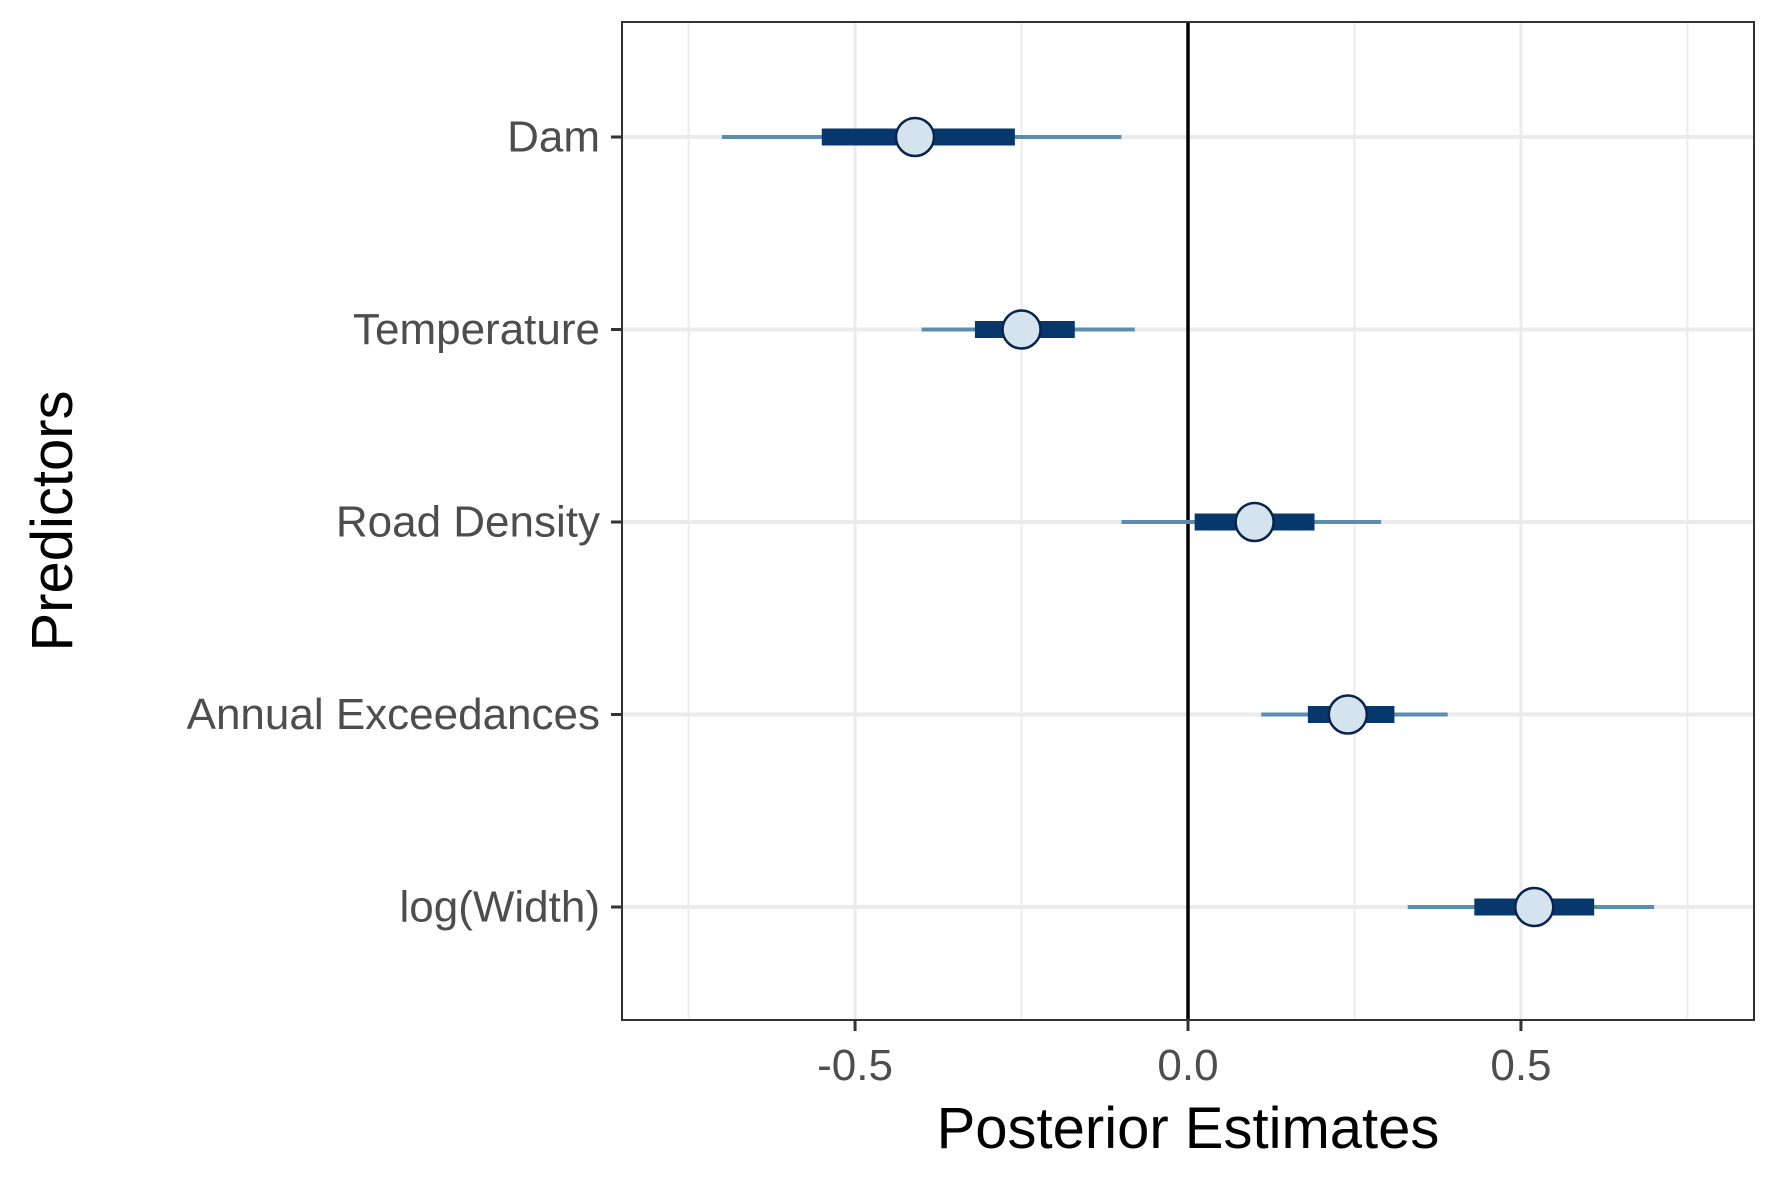 The width and height of the screenshot is (1771, 1181). Describe the element at coordinates (553, 137) in the screenshot. I see `y-tick-label: Dam` at that location.